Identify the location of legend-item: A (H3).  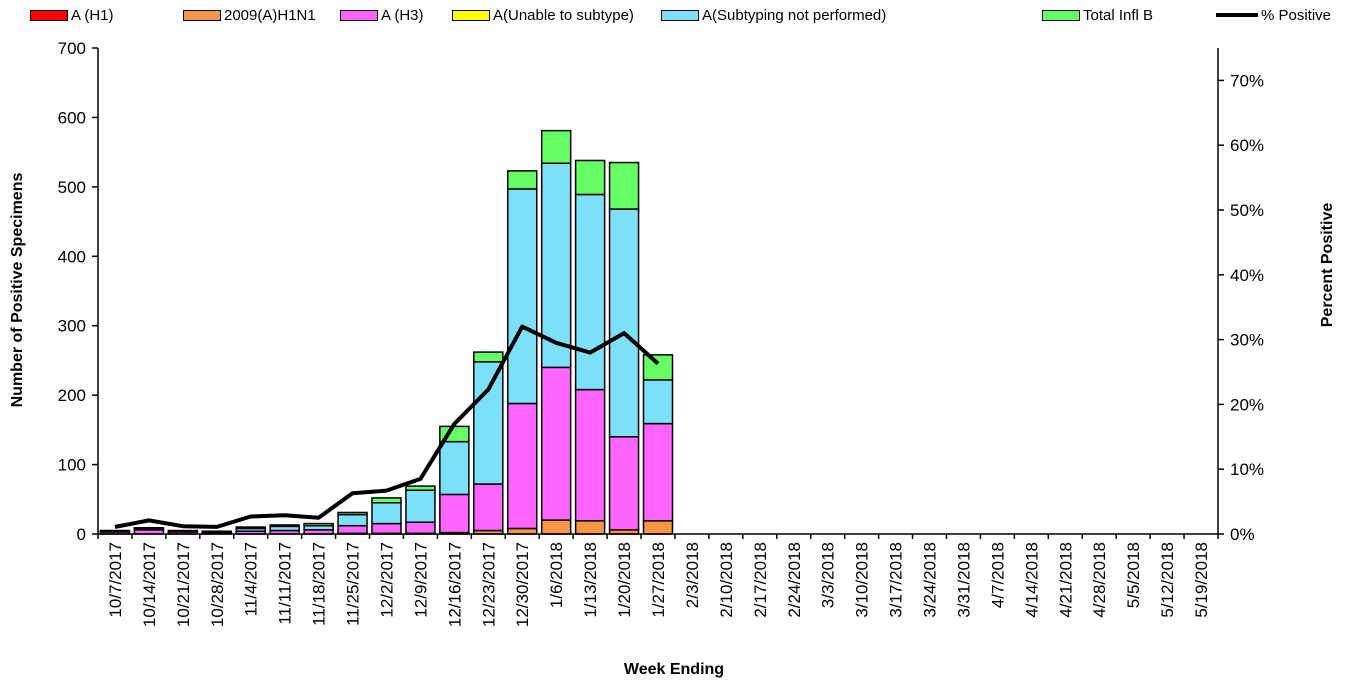
(382, 15).